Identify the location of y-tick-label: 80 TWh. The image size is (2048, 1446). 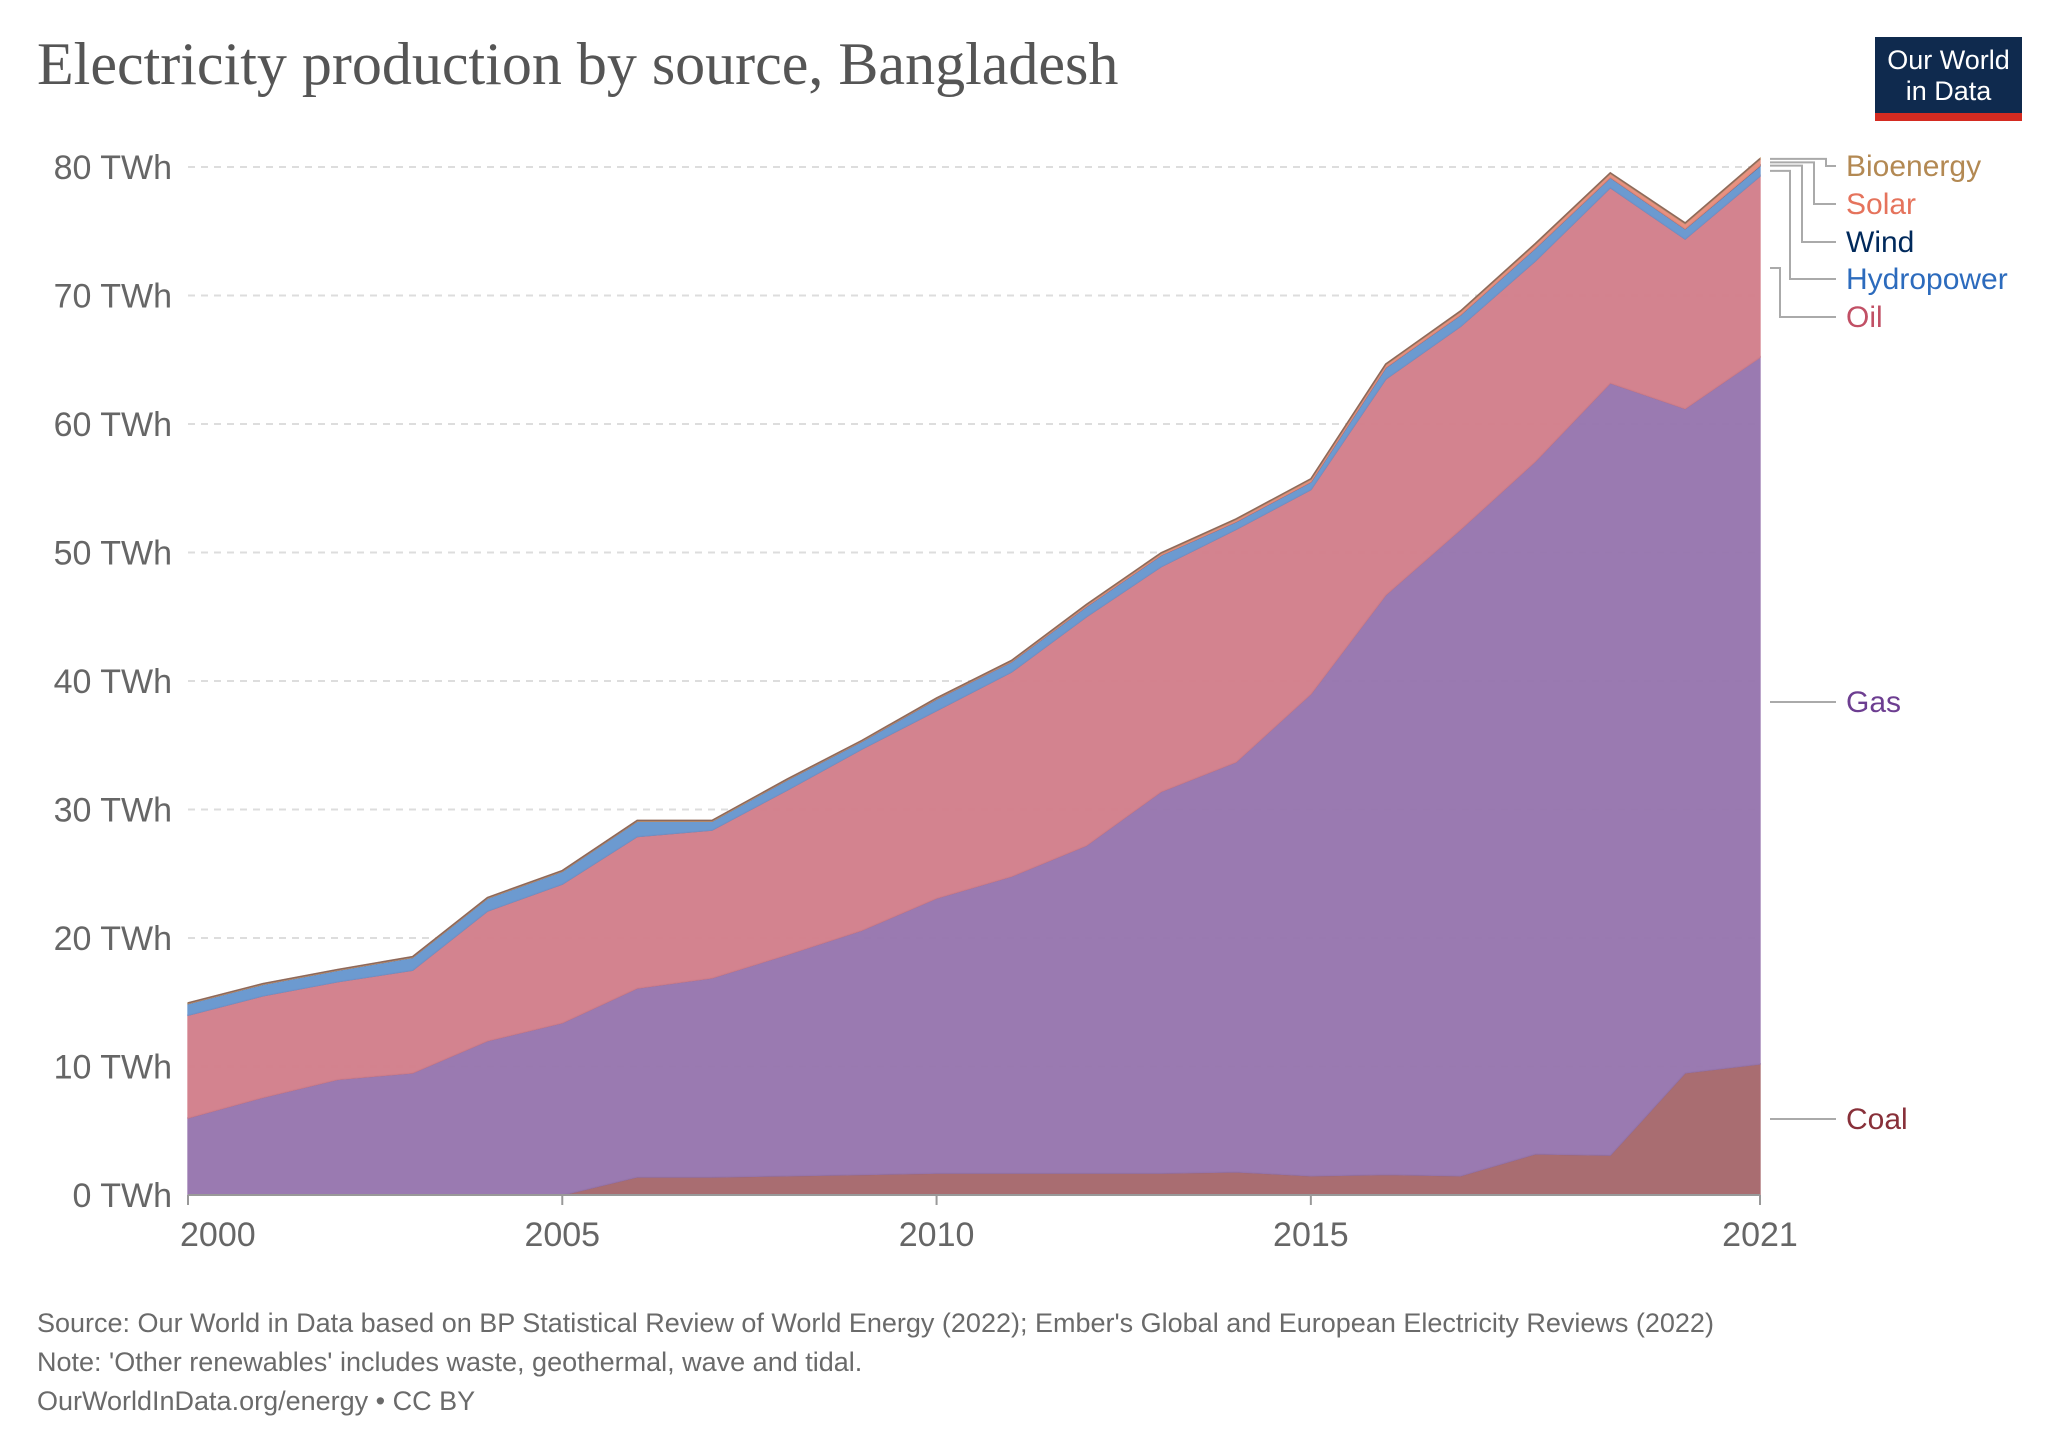
(113, 168).